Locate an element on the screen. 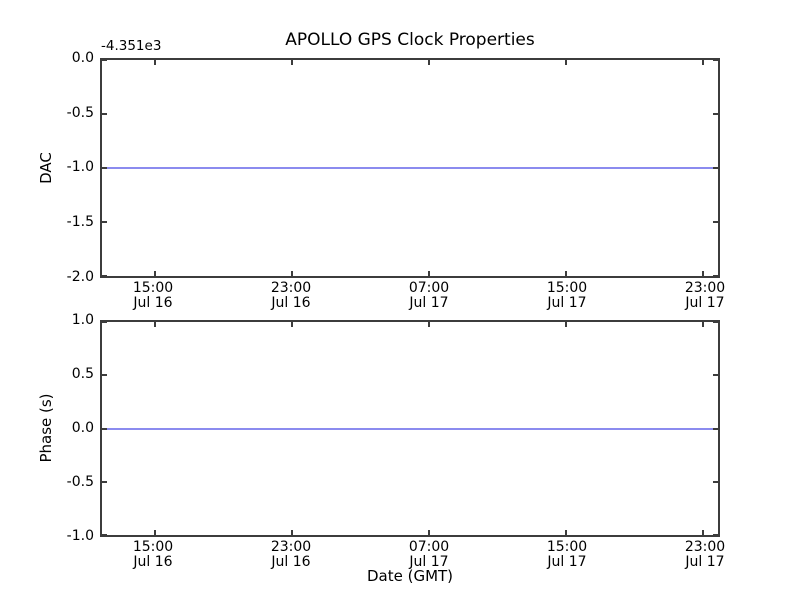 The width and height of the screenshot is (800, 600). y-tick-label: -1.5 is located at coordinates (80, 222).